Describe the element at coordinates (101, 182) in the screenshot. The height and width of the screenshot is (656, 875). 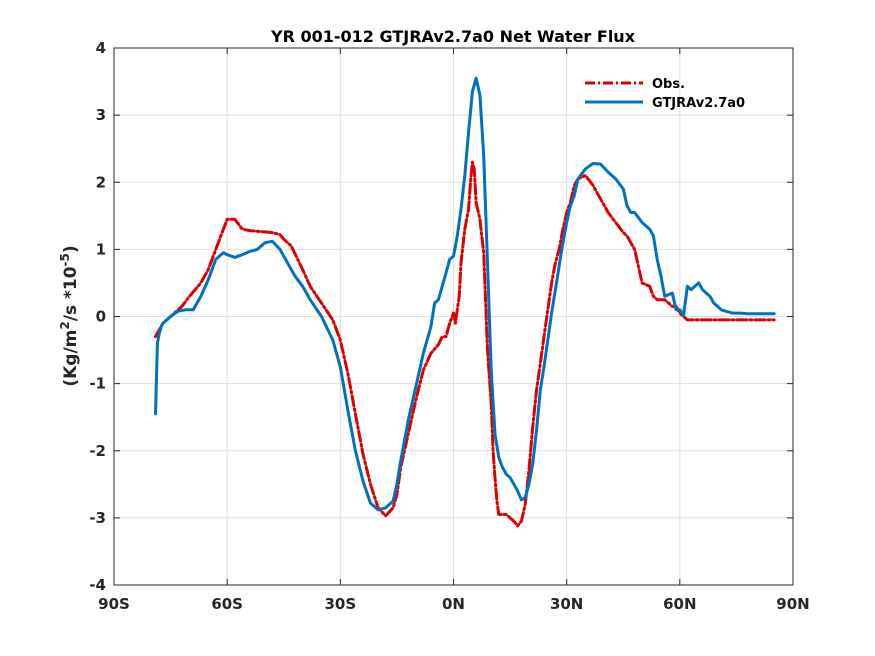
I see `y-tick-label: 2` at that location.